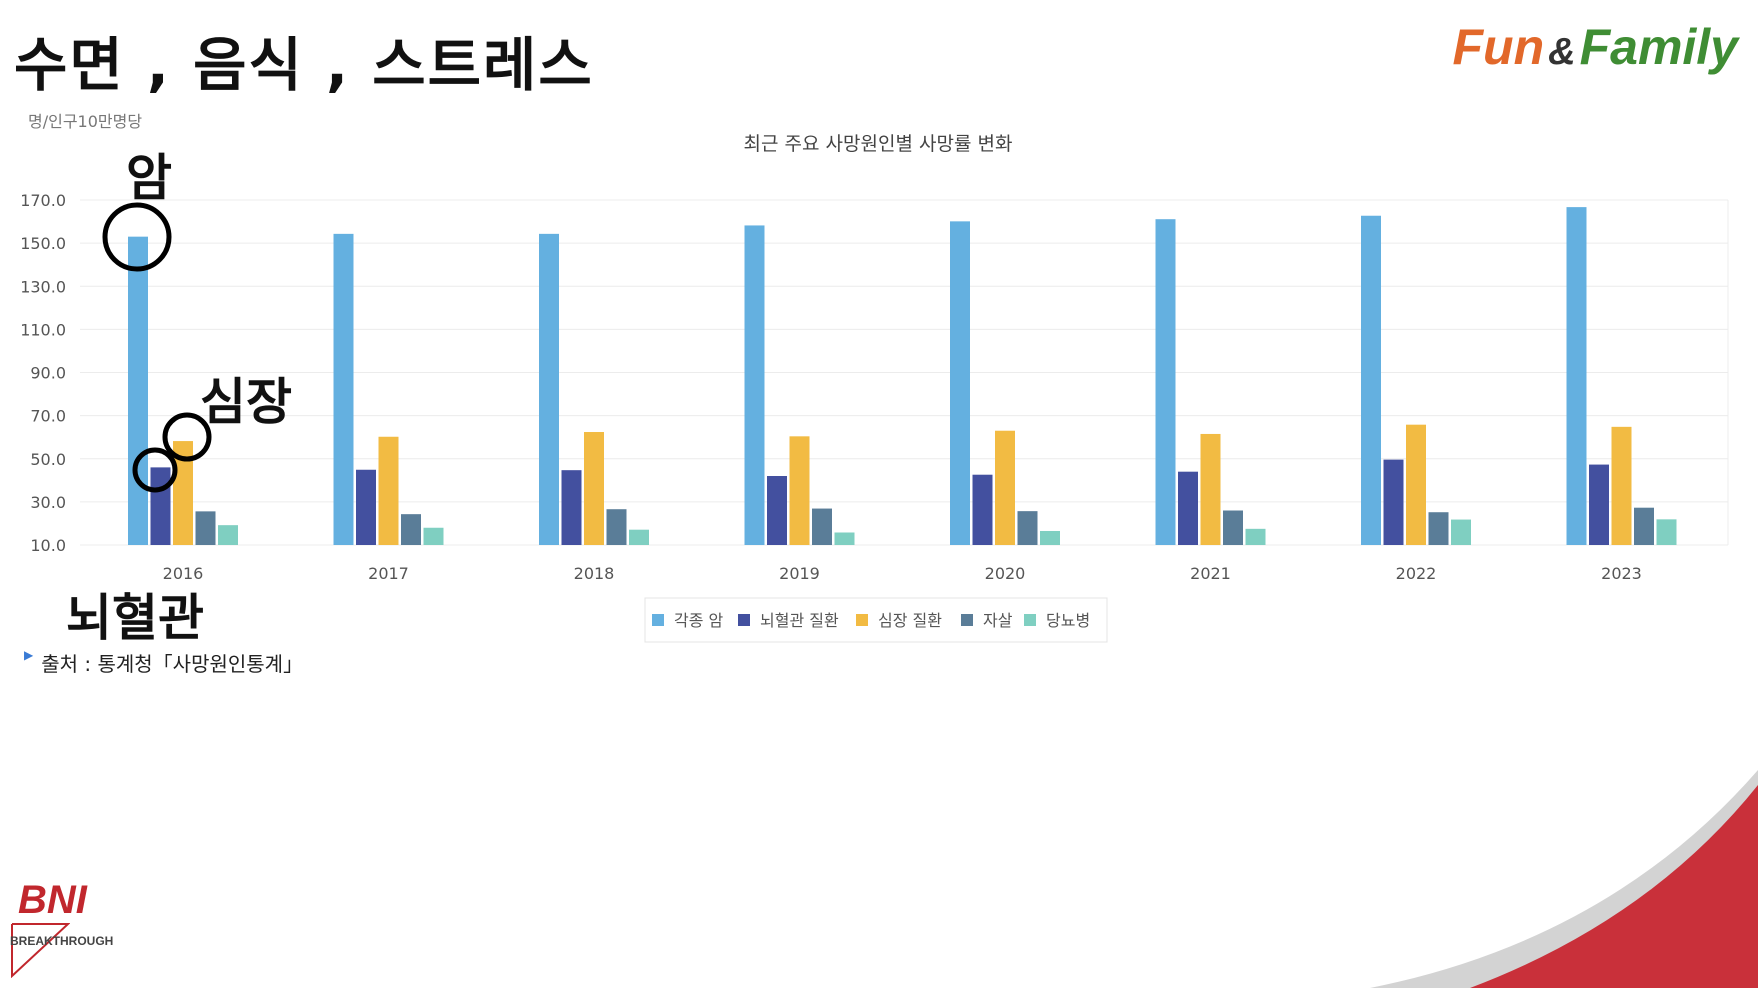 This screenshot has width=1758, height=988. Describe the element at coordinates (594, 573) in the screenshot. I see `x-tick-label: 2018` at that location.